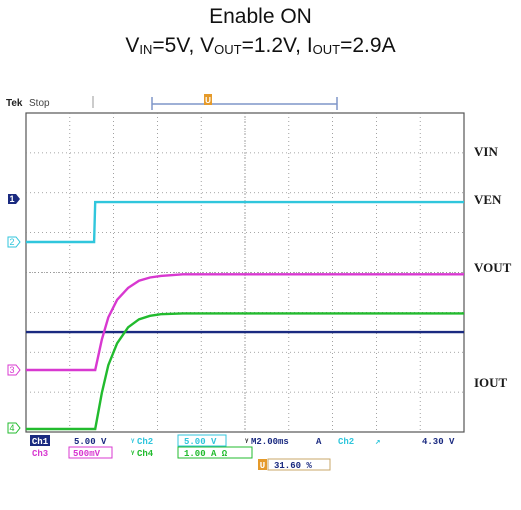 Image resolution: width=521 pixels, height=510 pixels. I want to click on ch4-scale: 1.00 A Ω, so click(206, 454).